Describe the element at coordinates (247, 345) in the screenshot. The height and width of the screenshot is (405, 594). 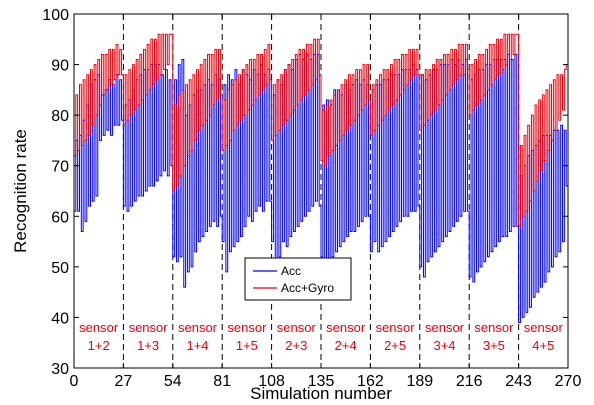
I see `group-label-bottom-3: 1+5` at that location.